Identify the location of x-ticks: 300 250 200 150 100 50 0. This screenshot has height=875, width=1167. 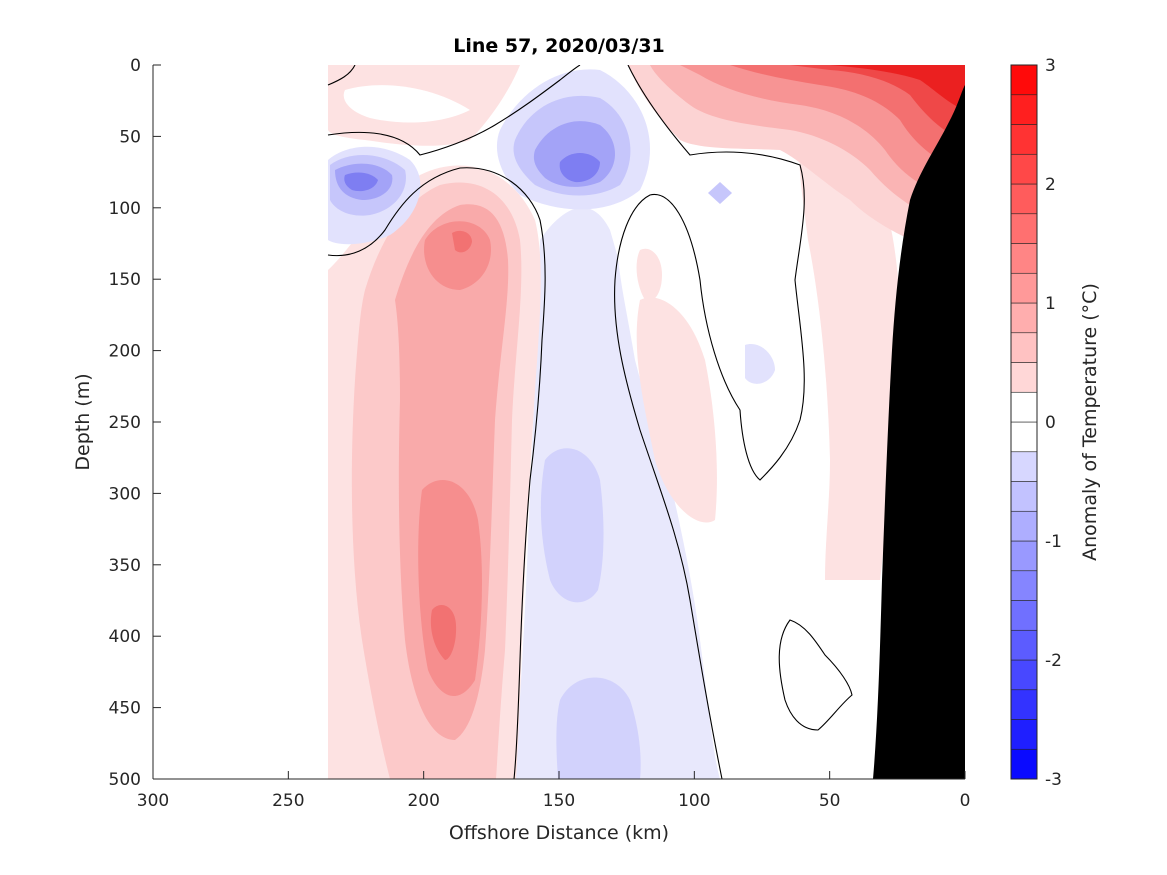
(554, 791).